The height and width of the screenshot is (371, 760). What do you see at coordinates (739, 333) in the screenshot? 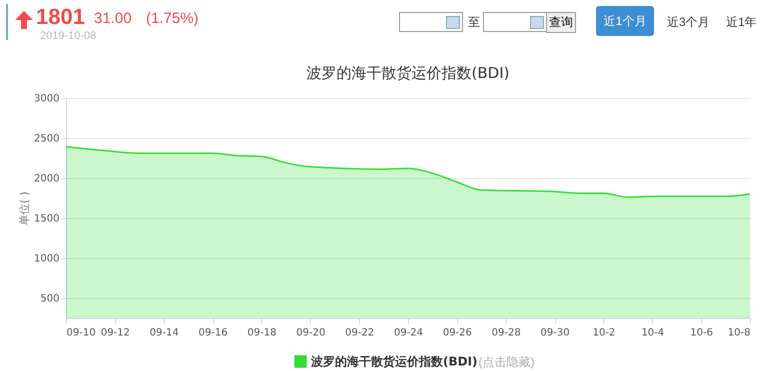
I see `x-tick-label: 10-8` at bounding box center [739, 333].